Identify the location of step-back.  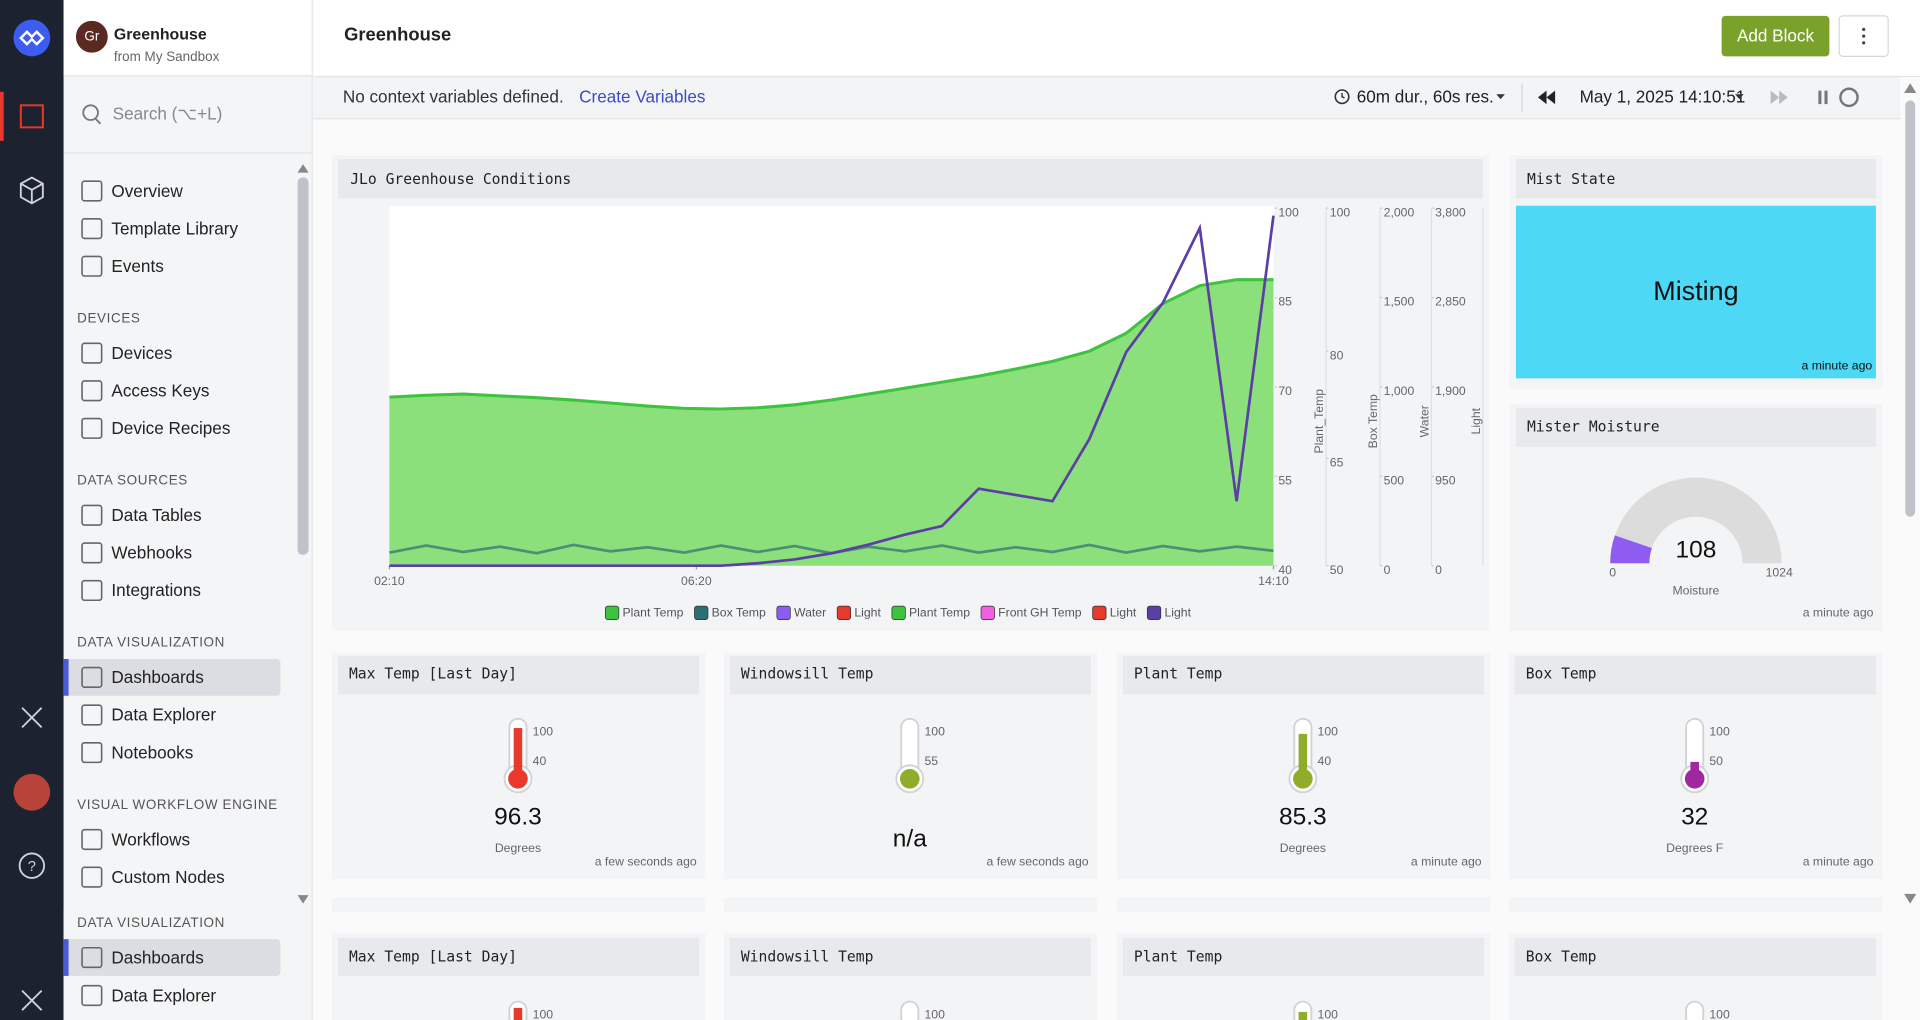
(1546, 97).